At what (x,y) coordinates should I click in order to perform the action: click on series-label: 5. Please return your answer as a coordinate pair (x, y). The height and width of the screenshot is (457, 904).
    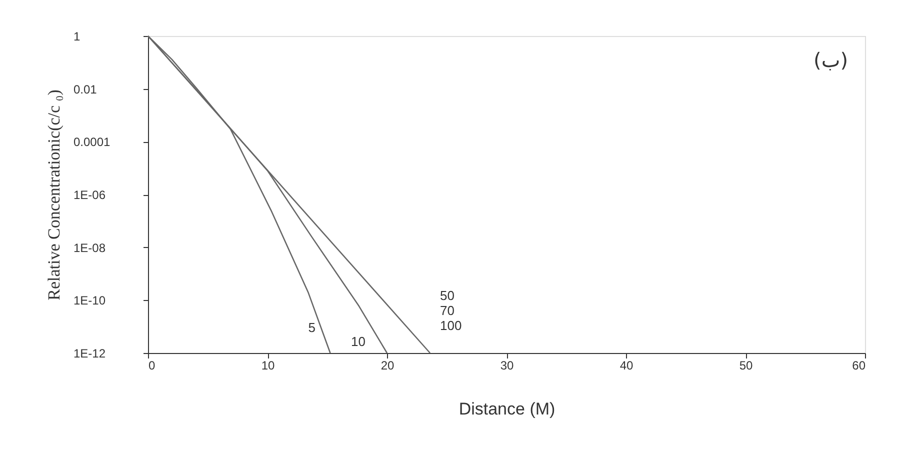
    Looking at the image, I should click on (312, 327).